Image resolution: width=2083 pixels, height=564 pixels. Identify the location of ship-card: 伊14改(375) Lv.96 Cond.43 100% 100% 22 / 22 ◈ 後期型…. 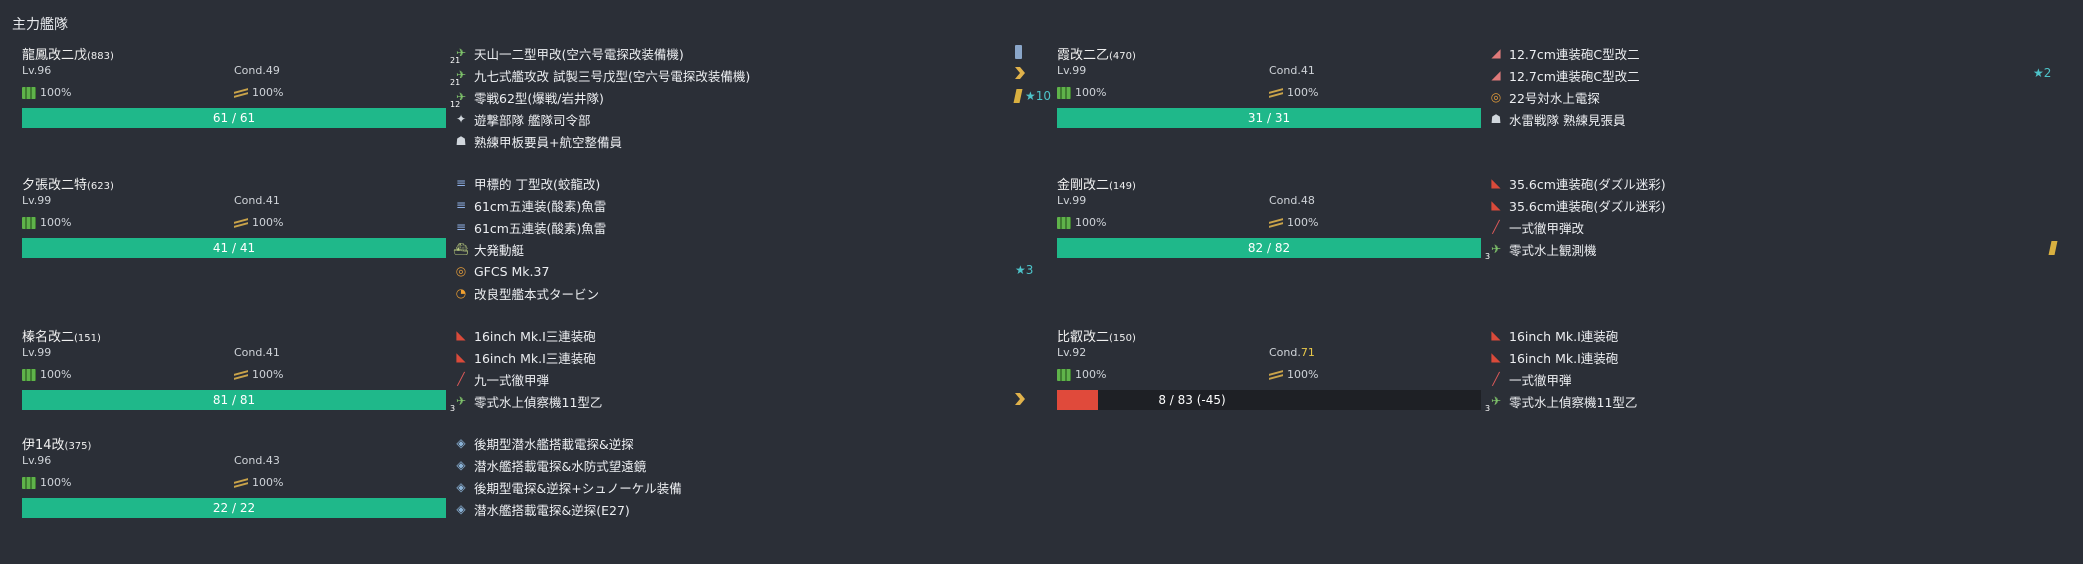
(532, 499).